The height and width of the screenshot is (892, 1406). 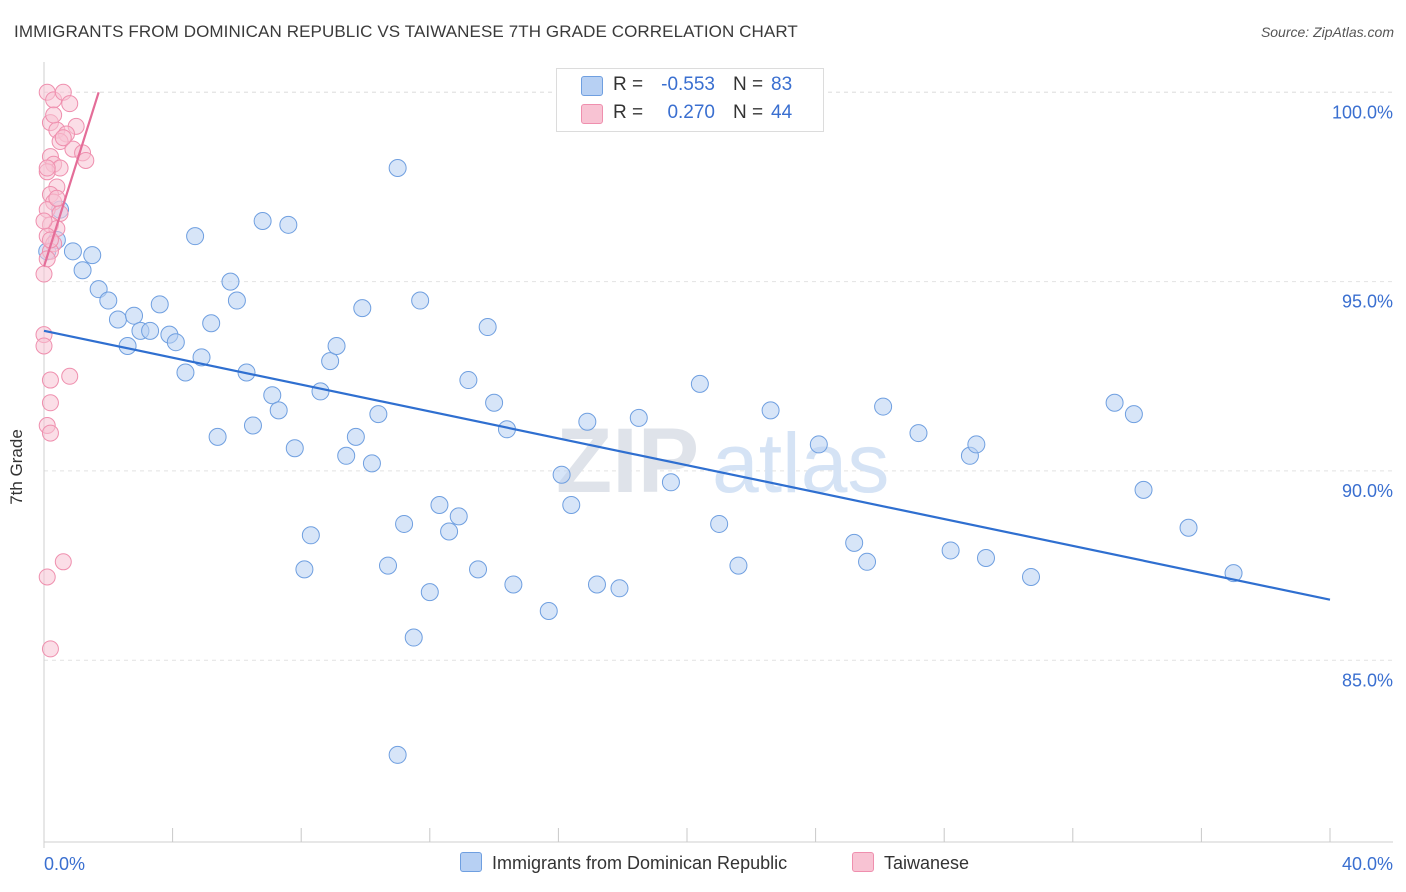 I want to click on legend-r-value: -0.553, so click(x=688, y=84).